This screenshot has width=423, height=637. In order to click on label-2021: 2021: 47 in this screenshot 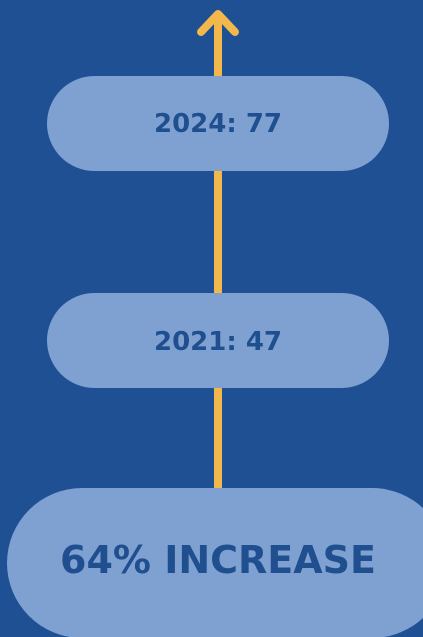, I will do `click(218, 342)`.